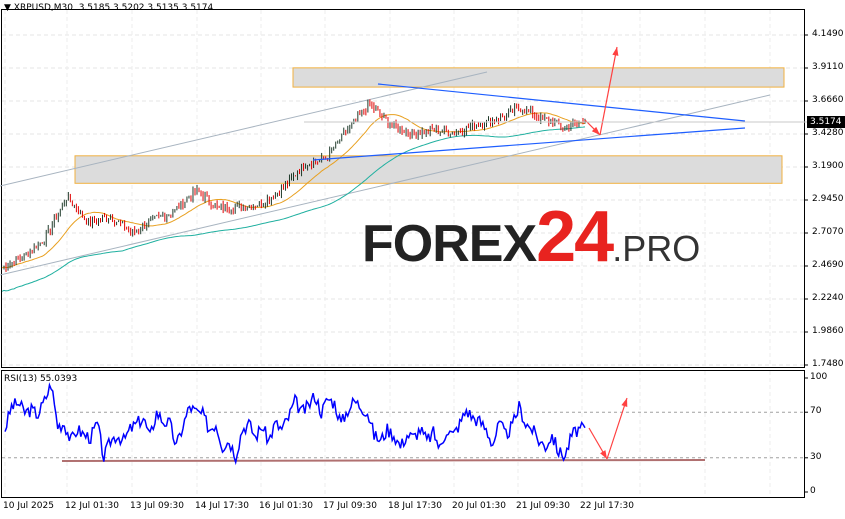  Describe the element at coordinates (826, 122) in the screenshot. I see `current-price-tag: 3.5174` at that location.